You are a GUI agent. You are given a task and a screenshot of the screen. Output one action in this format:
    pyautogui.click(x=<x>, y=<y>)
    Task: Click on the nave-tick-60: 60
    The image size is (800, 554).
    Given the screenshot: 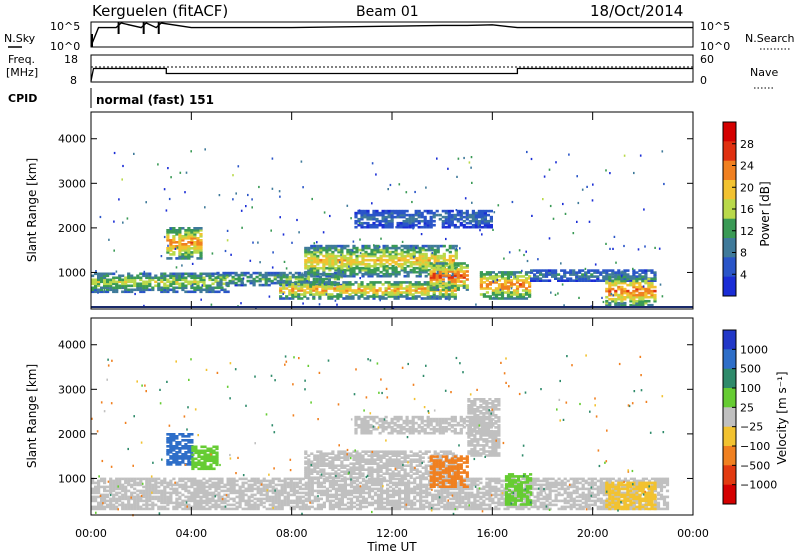 What is the action you would take?
    pyautogui.click(x=707, y=59)
    